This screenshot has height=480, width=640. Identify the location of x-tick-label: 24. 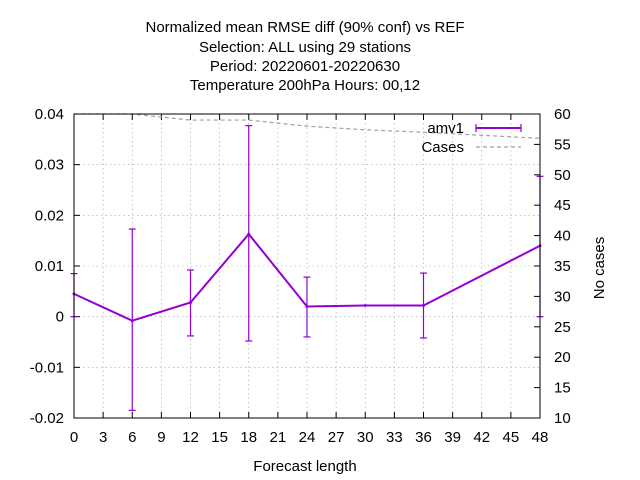
(307, 437).